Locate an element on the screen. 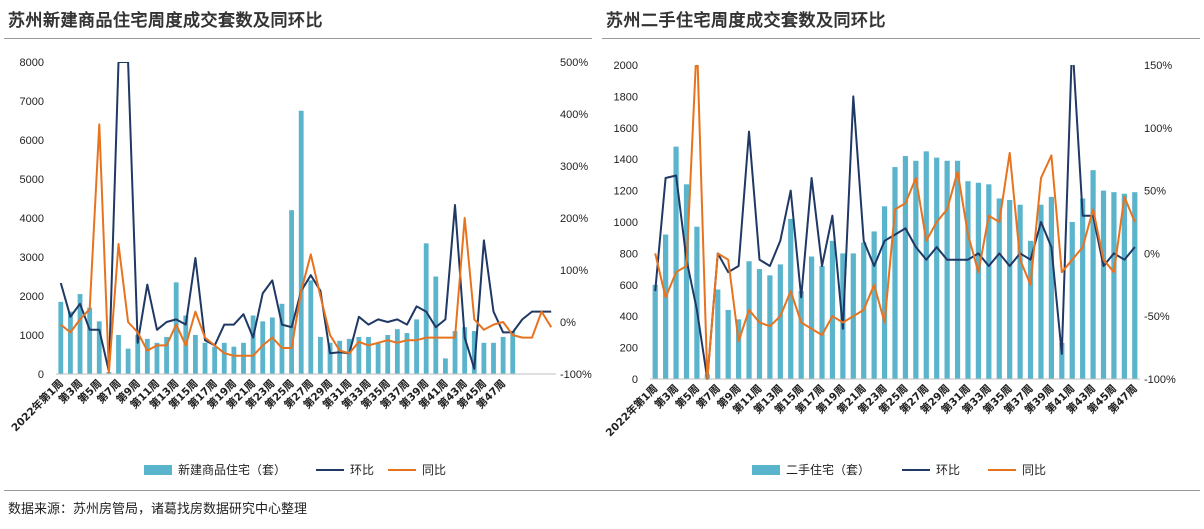 Image resolution: width=1204 pixels, height=529 pixels. y-left-tick-label: 6000 is located at coordinates (32, 141).